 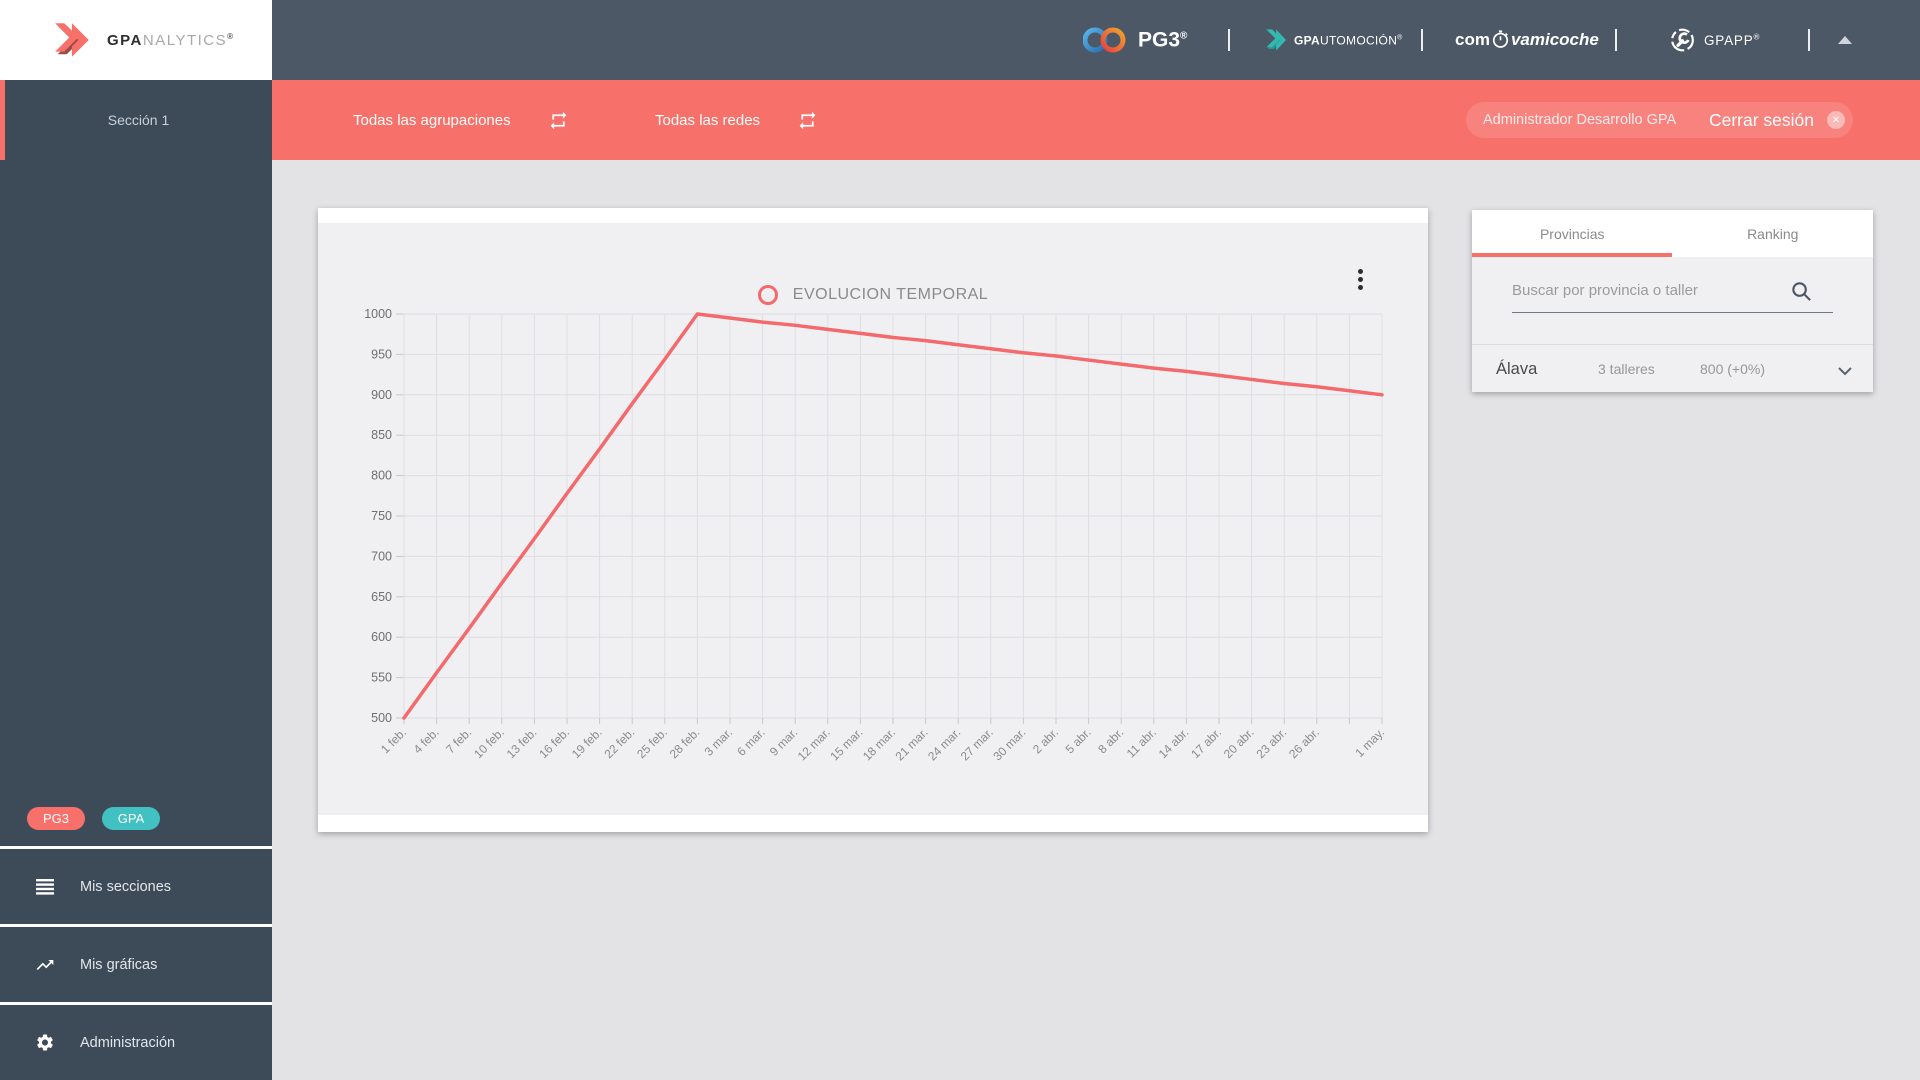 I want to click on svg-text: 1 feb., so click(x=393, y=740).